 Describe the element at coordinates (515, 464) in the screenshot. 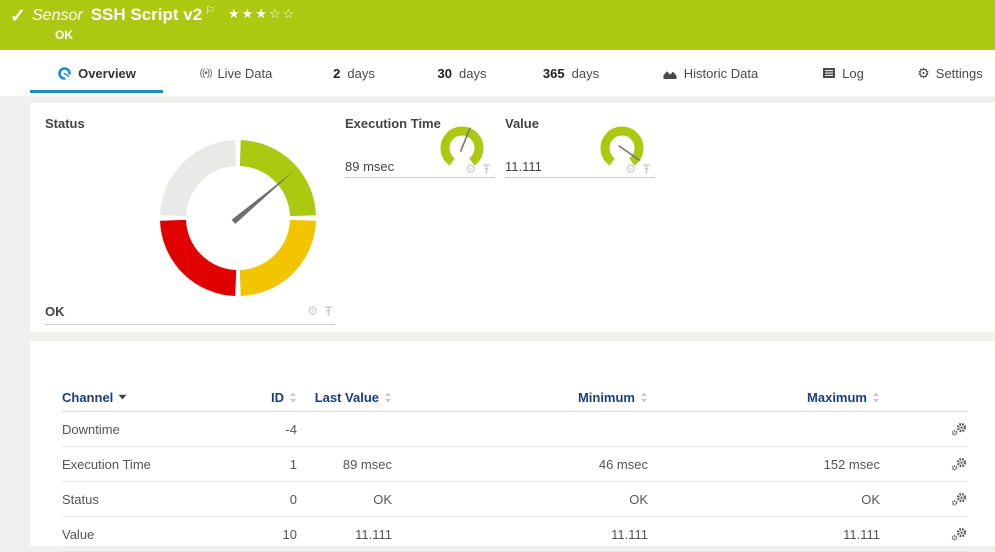

I see `table-row: Execution Time 1 89 msec 46 msec 152 msec` at that location.